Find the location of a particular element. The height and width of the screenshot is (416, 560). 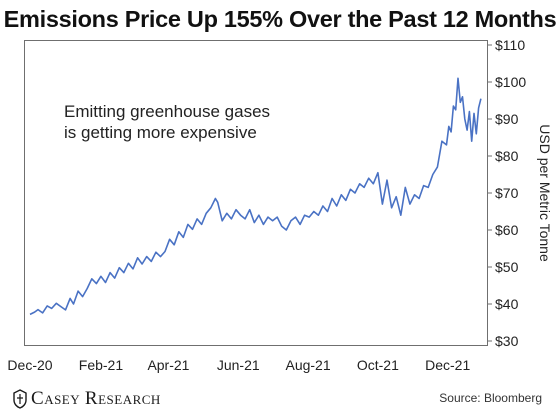

y-tick-label: $60 is located at coordinates (507, 230).